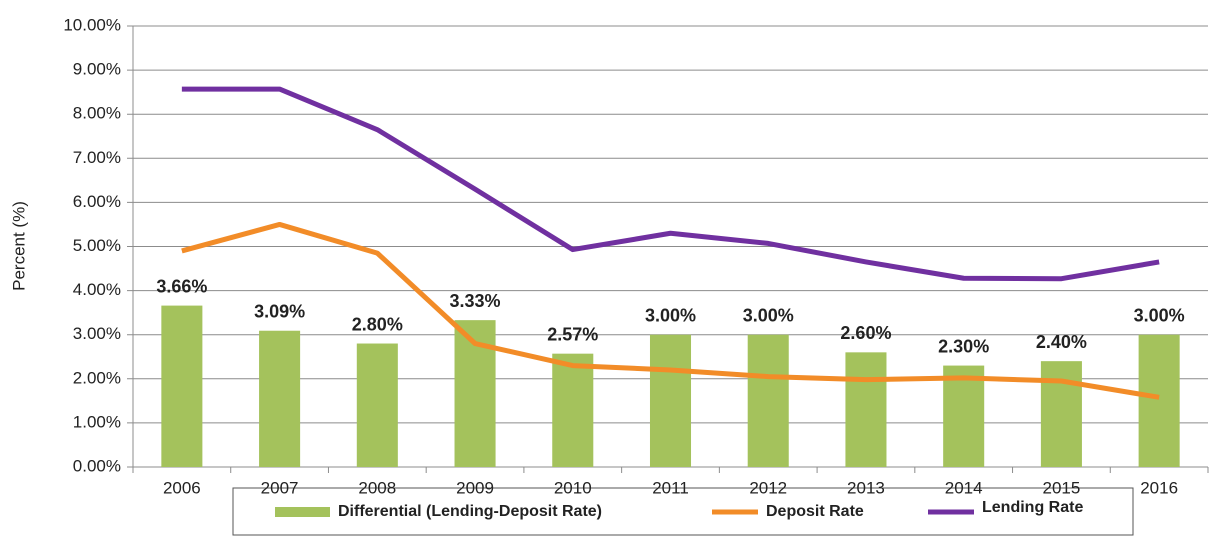 This screenshot has width=1225, height=560. Describe the element at coordinates (302, 512) in the screenshot. I see `legend-swatch` at that location.